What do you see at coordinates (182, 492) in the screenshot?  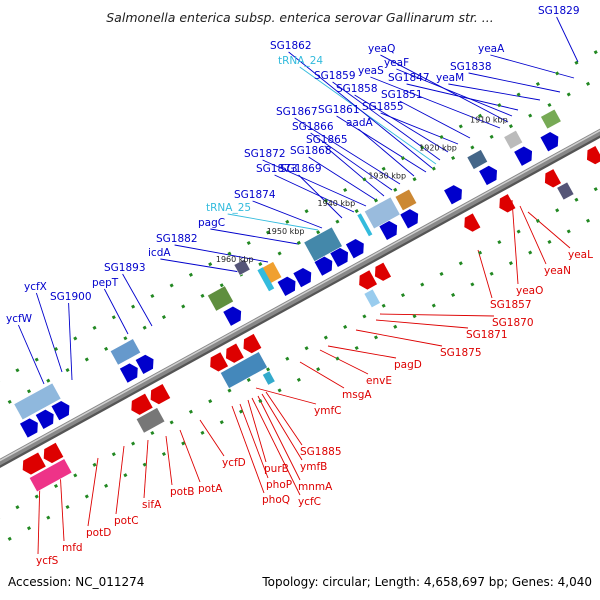 I see `gene-label-potB: potB` at bounding box center [182, 492].